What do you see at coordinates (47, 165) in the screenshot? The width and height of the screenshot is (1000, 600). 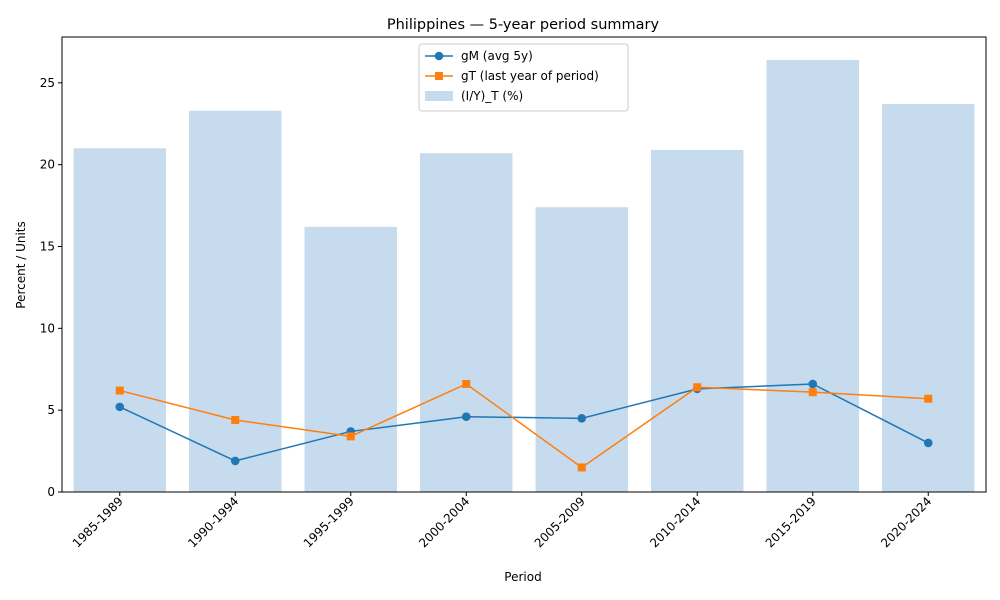 I see `y-tick-label: 20` at bounding box center [47, 165].